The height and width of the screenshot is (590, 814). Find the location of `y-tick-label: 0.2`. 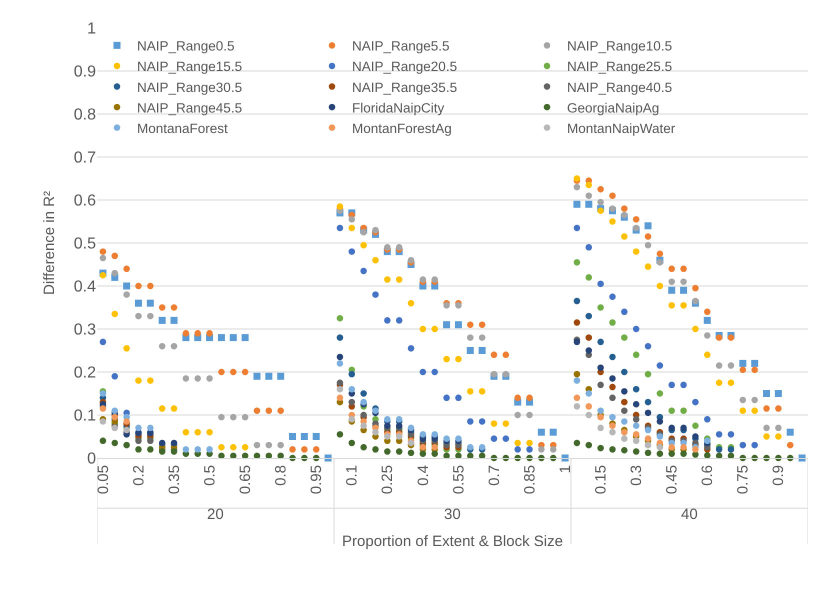

y-tick-label: 0.2 is located at coordinates (85, 373).